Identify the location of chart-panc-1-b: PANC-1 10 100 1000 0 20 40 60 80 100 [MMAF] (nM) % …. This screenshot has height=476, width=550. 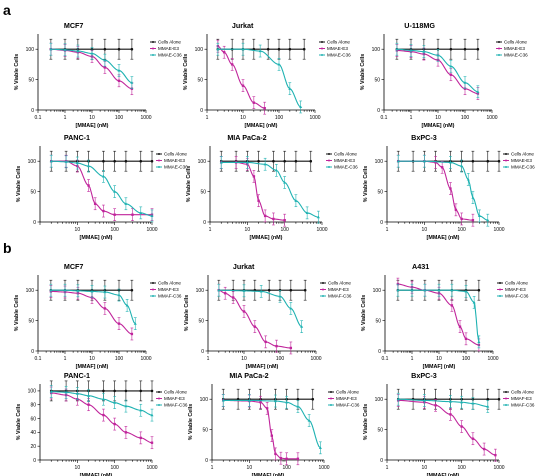
(102, 423).